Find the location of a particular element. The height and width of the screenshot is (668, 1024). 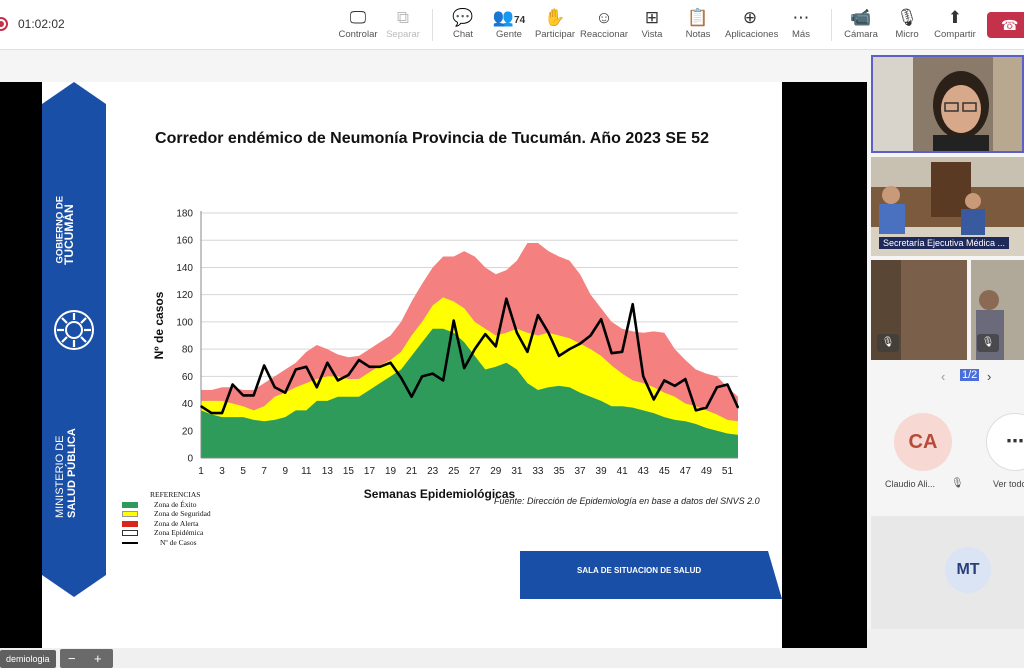

control-button: 🖵 Controlar is located at coordinates (358, 26).